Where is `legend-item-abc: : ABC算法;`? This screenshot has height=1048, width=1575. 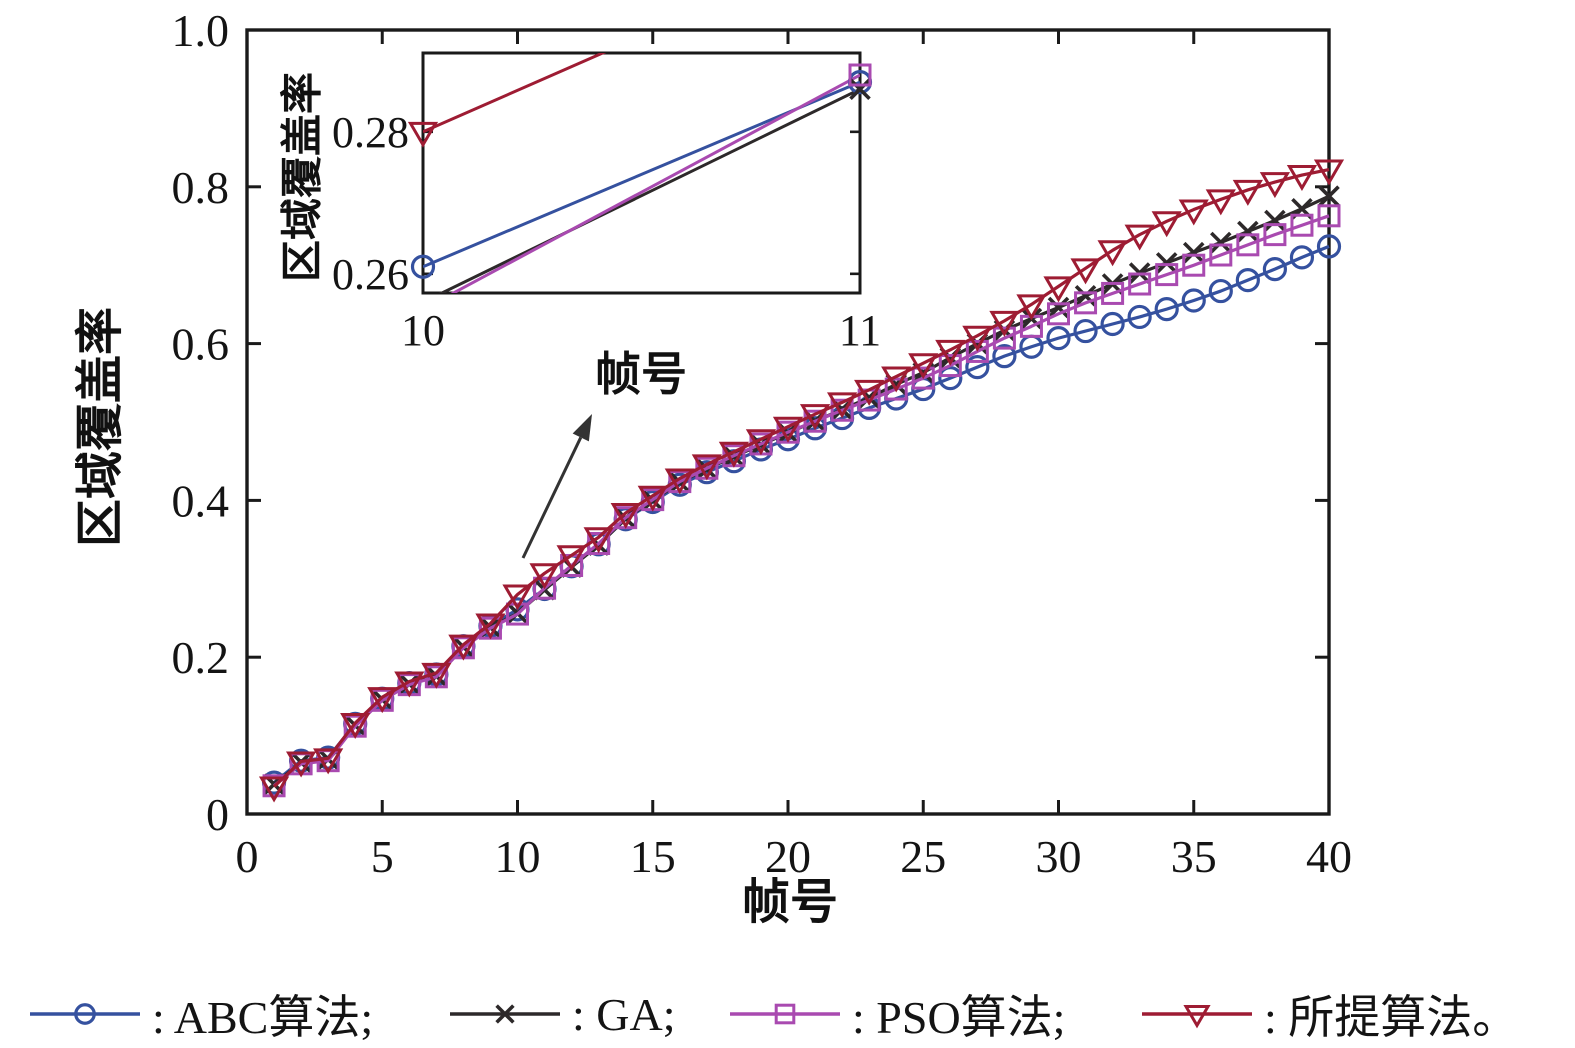
legend-item-abc: : ABC算法; is located at coordinates (200, 1014).